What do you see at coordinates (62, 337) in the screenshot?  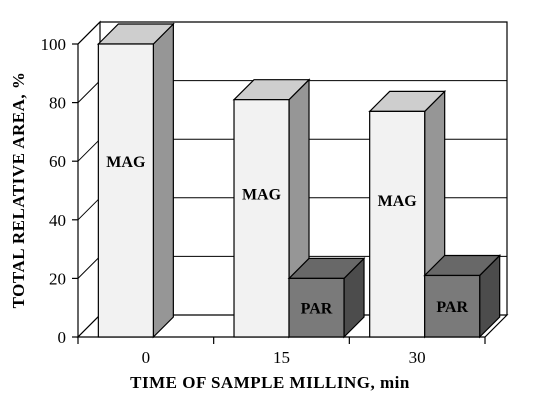 I see `y-tick-label: 0` at bounding box center [62, 337].